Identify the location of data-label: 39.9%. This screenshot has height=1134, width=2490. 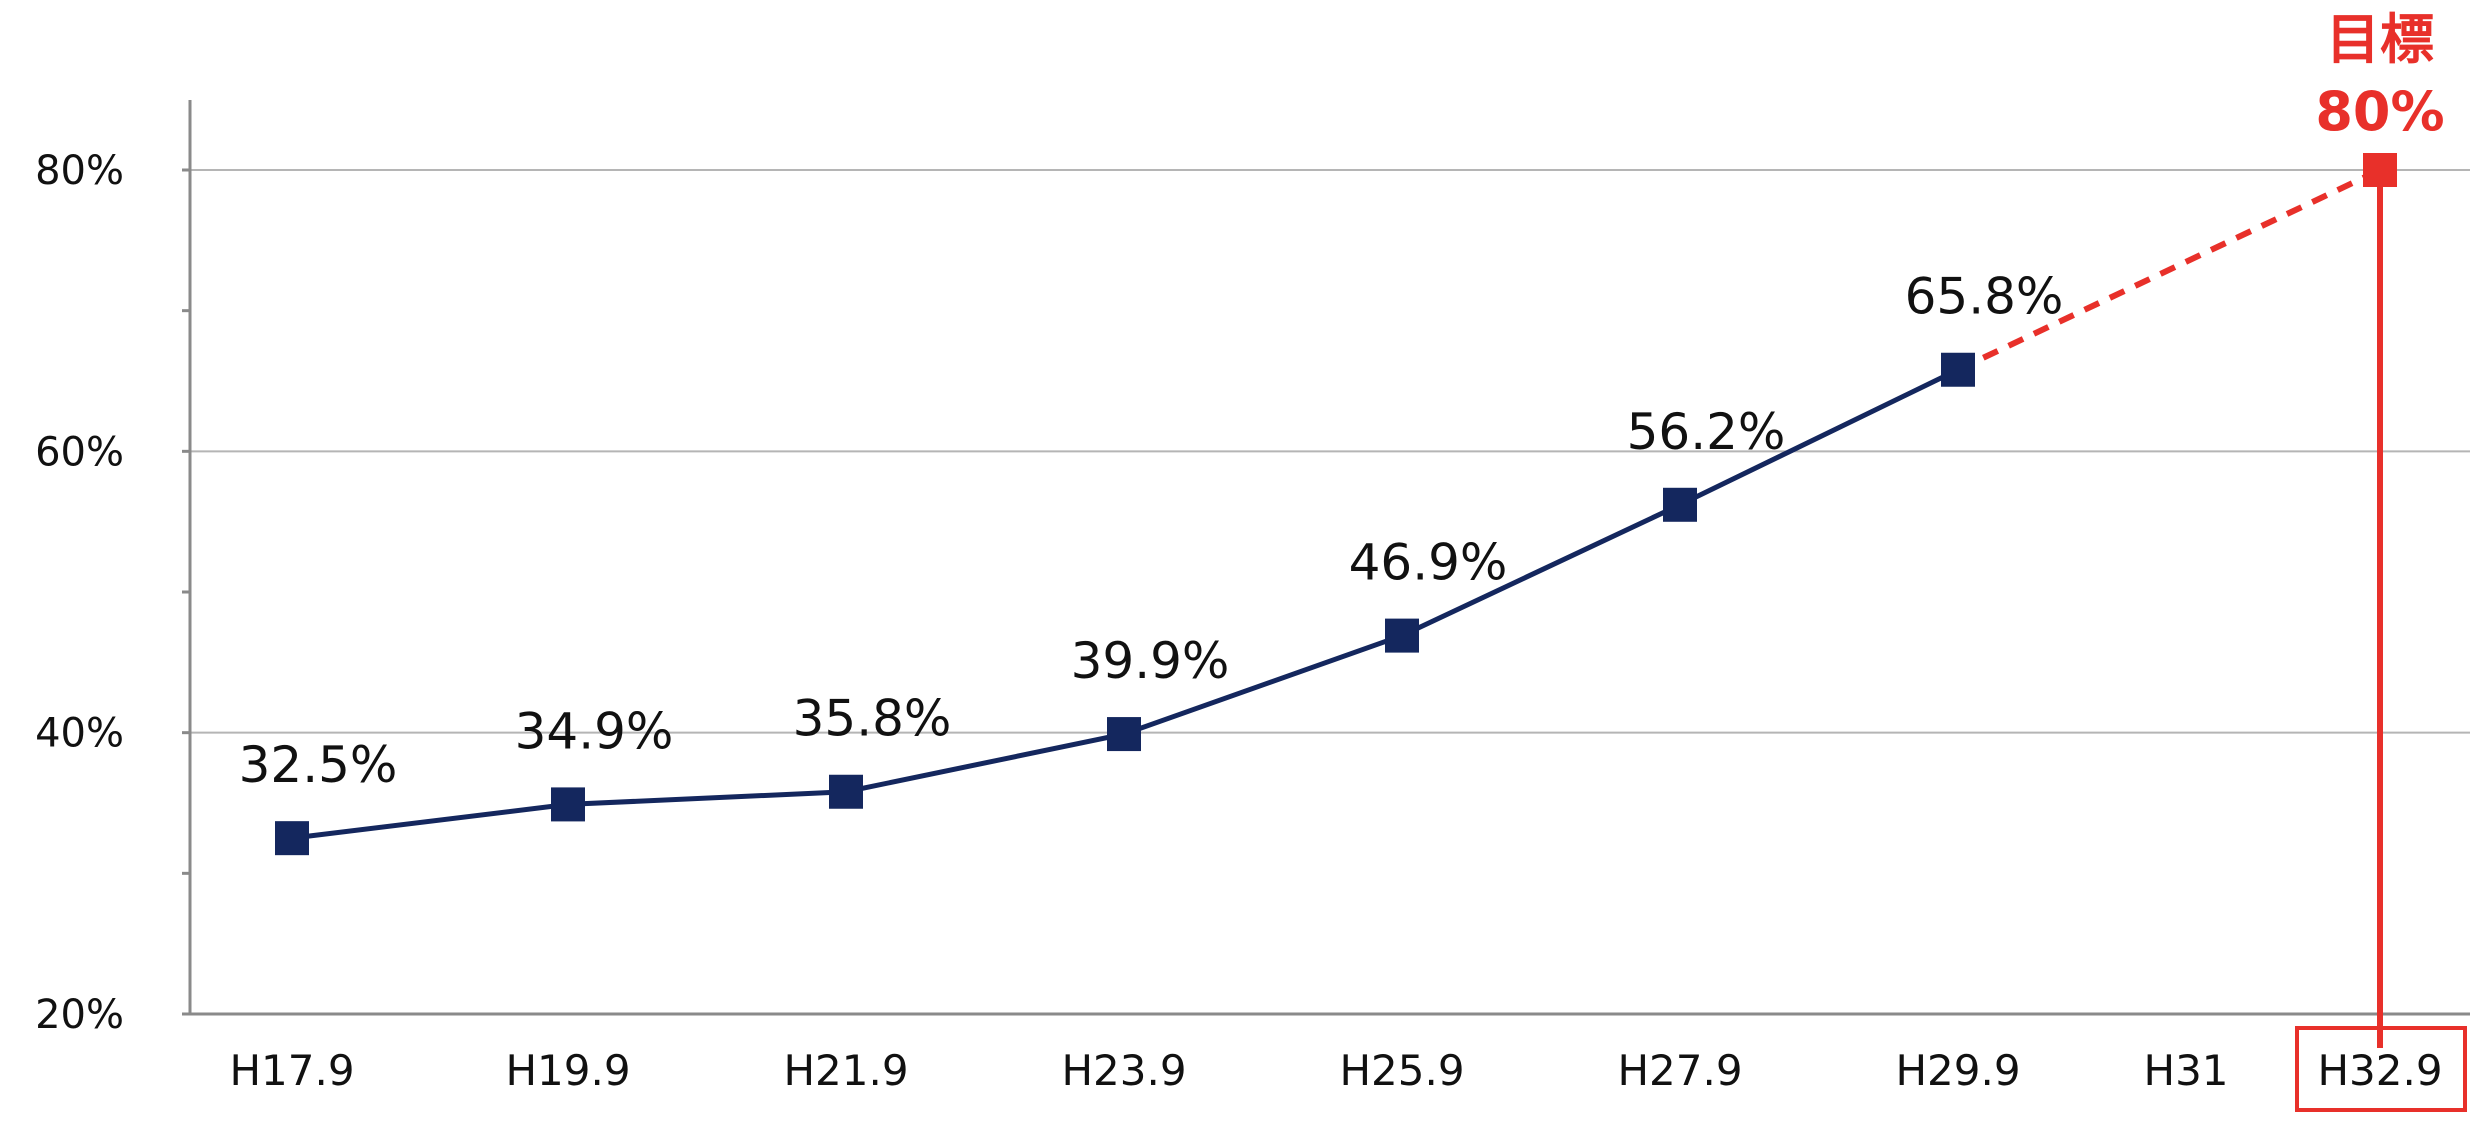
(1150, 661).